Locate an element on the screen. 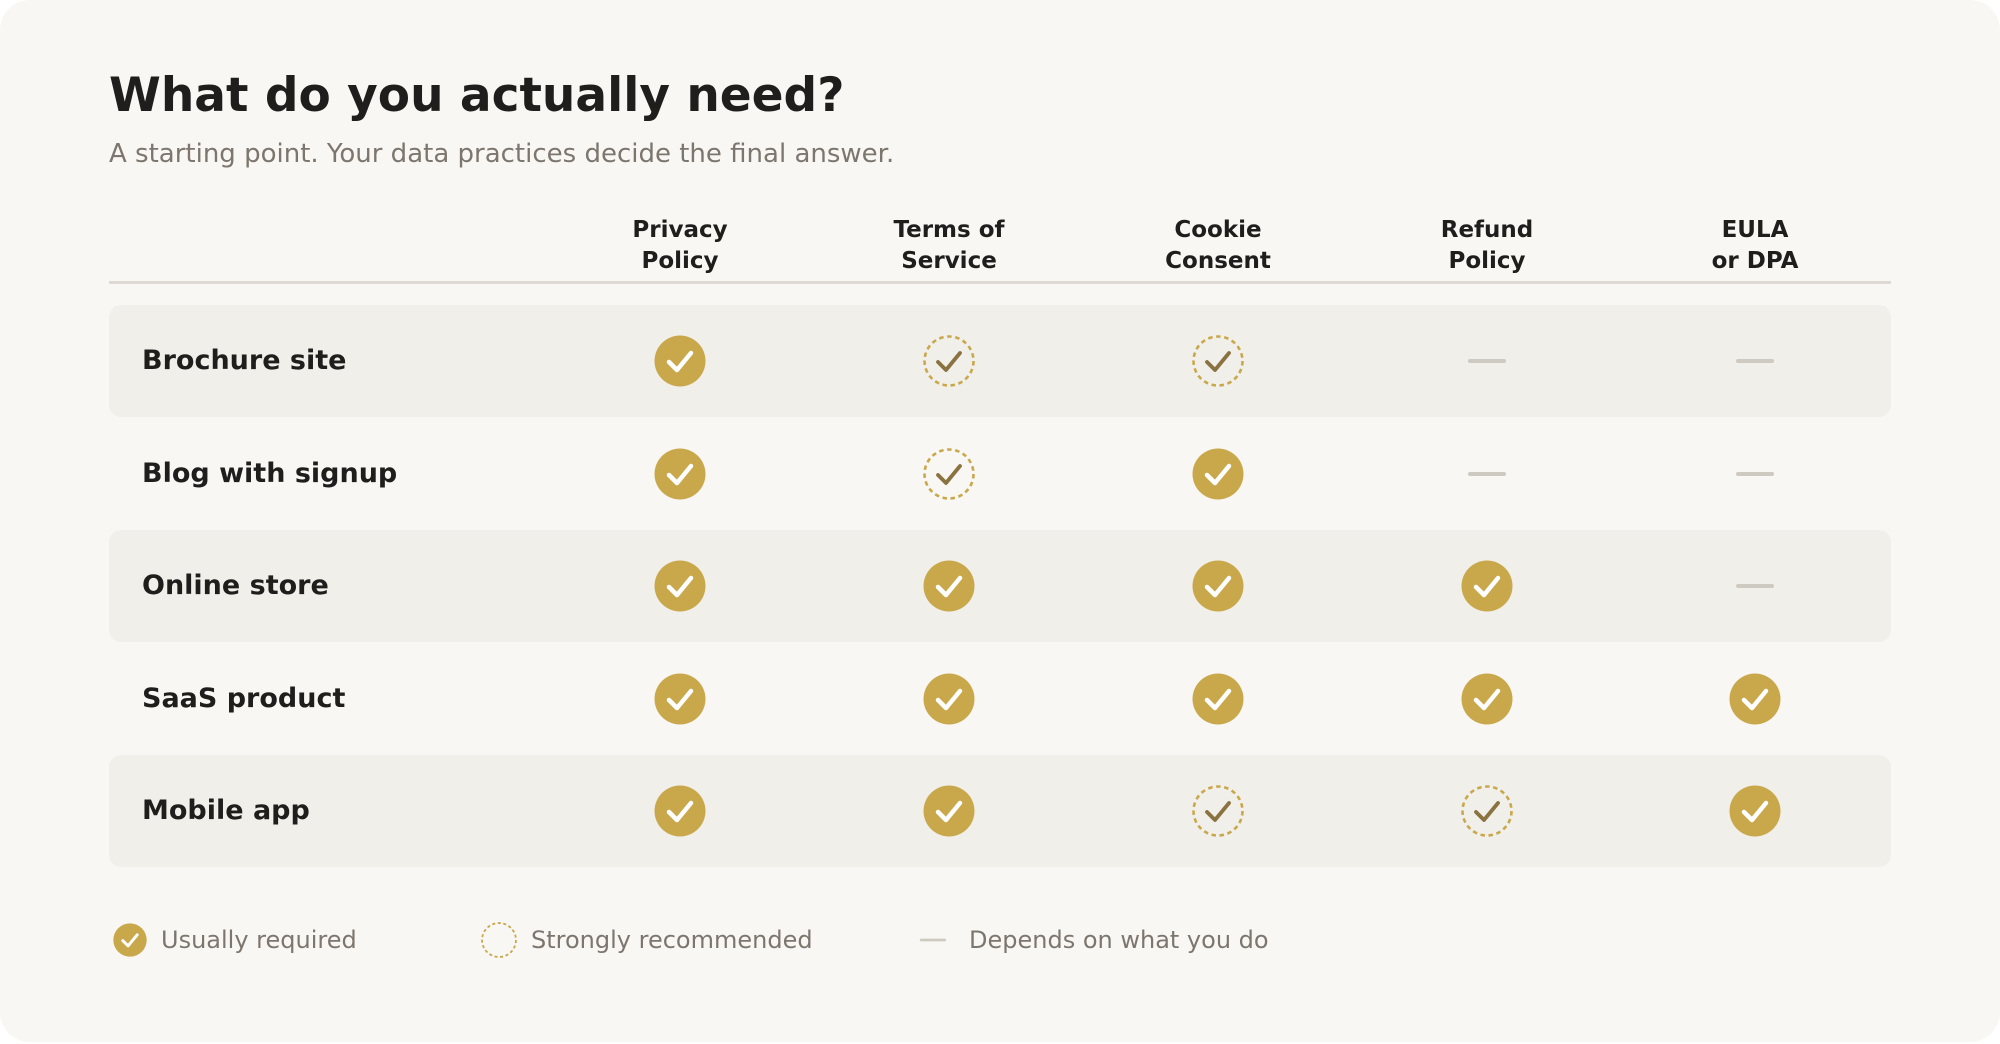 The height and width of the screenshot is (1044, 2000). table-row: Blog with signup is located at coordinates (1000, 474).